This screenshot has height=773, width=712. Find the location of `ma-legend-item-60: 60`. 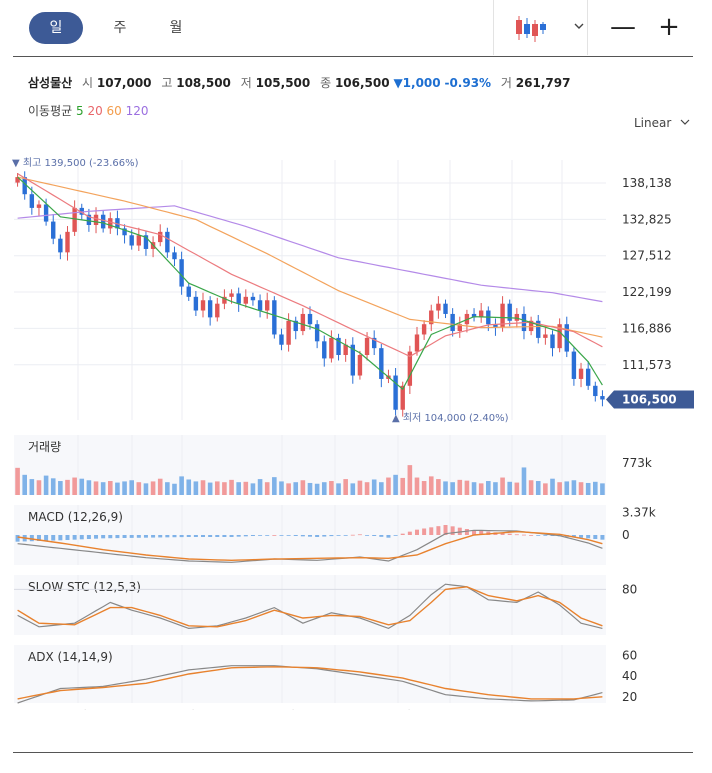

ma-legend-item-60: 60 is located at coordinates (112, 111).